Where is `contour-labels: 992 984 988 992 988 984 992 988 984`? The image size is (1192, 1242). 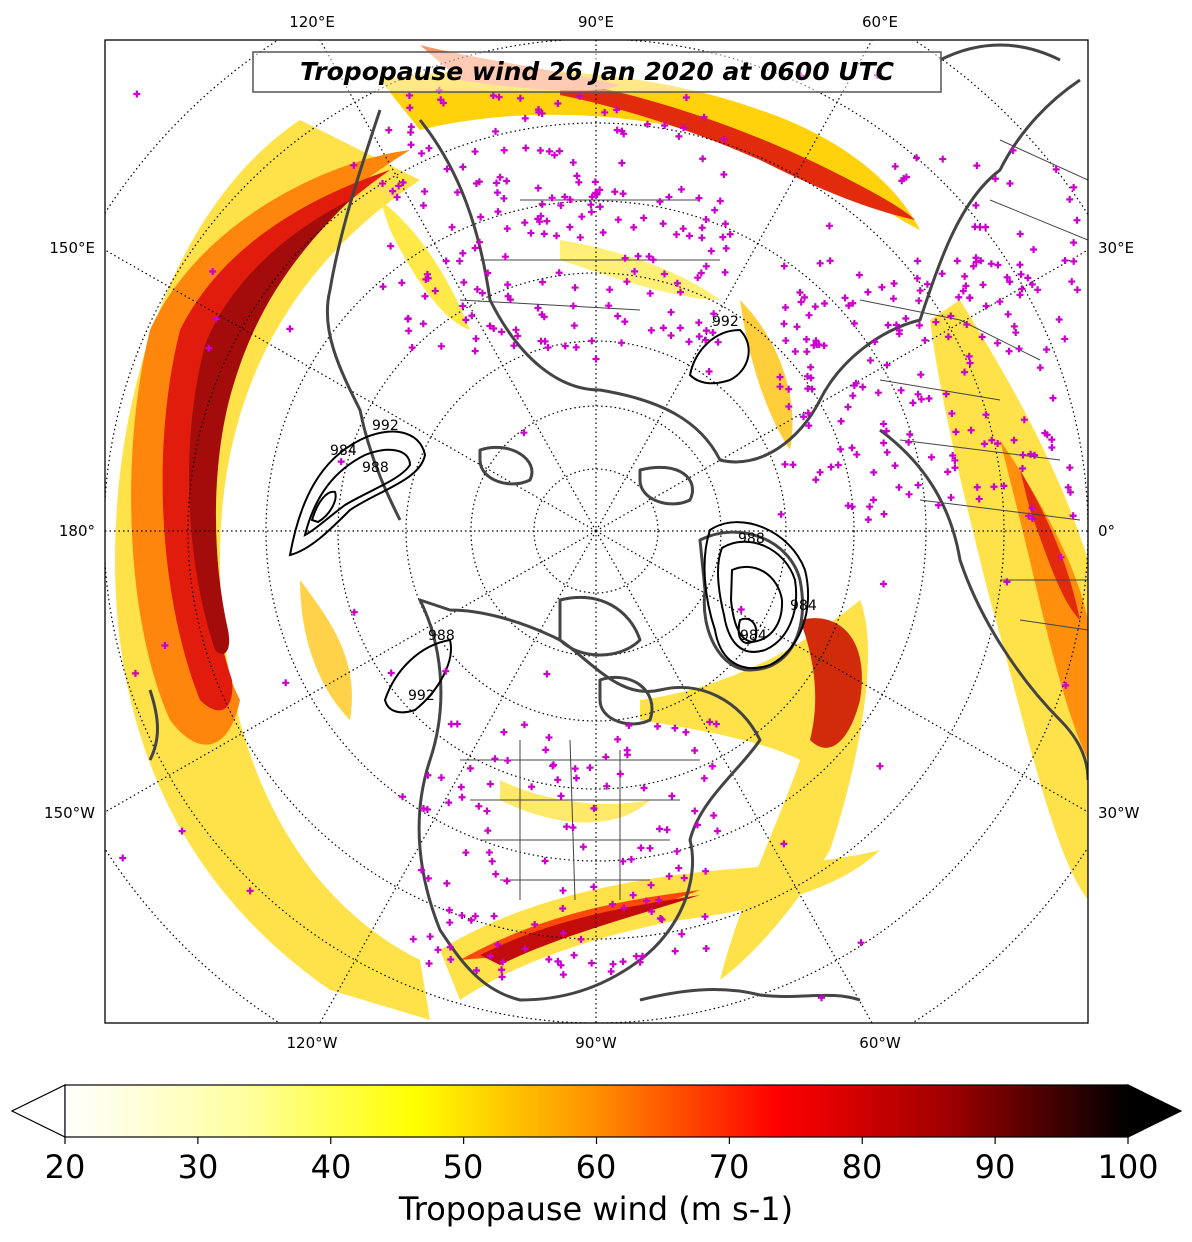 contour-labels: 992 984 988 992 988 984 992 988 984 is located at coordinates (573, 509).